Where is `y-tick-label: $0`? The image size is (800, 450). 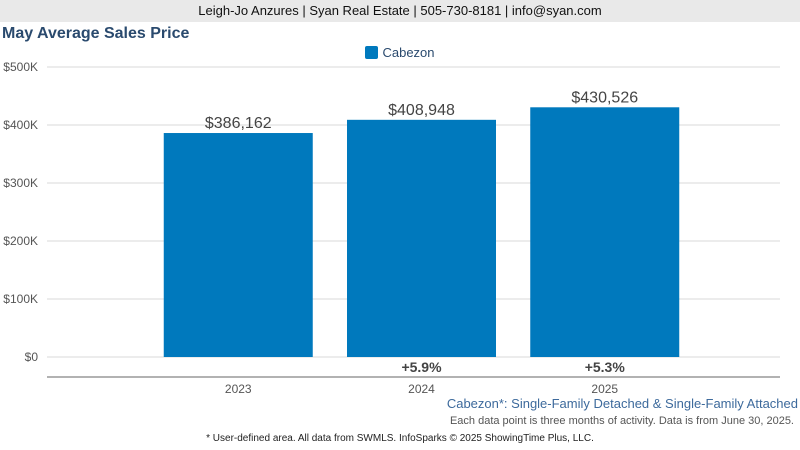
y-tick-label: $0 is located at coordinates (32, 357).